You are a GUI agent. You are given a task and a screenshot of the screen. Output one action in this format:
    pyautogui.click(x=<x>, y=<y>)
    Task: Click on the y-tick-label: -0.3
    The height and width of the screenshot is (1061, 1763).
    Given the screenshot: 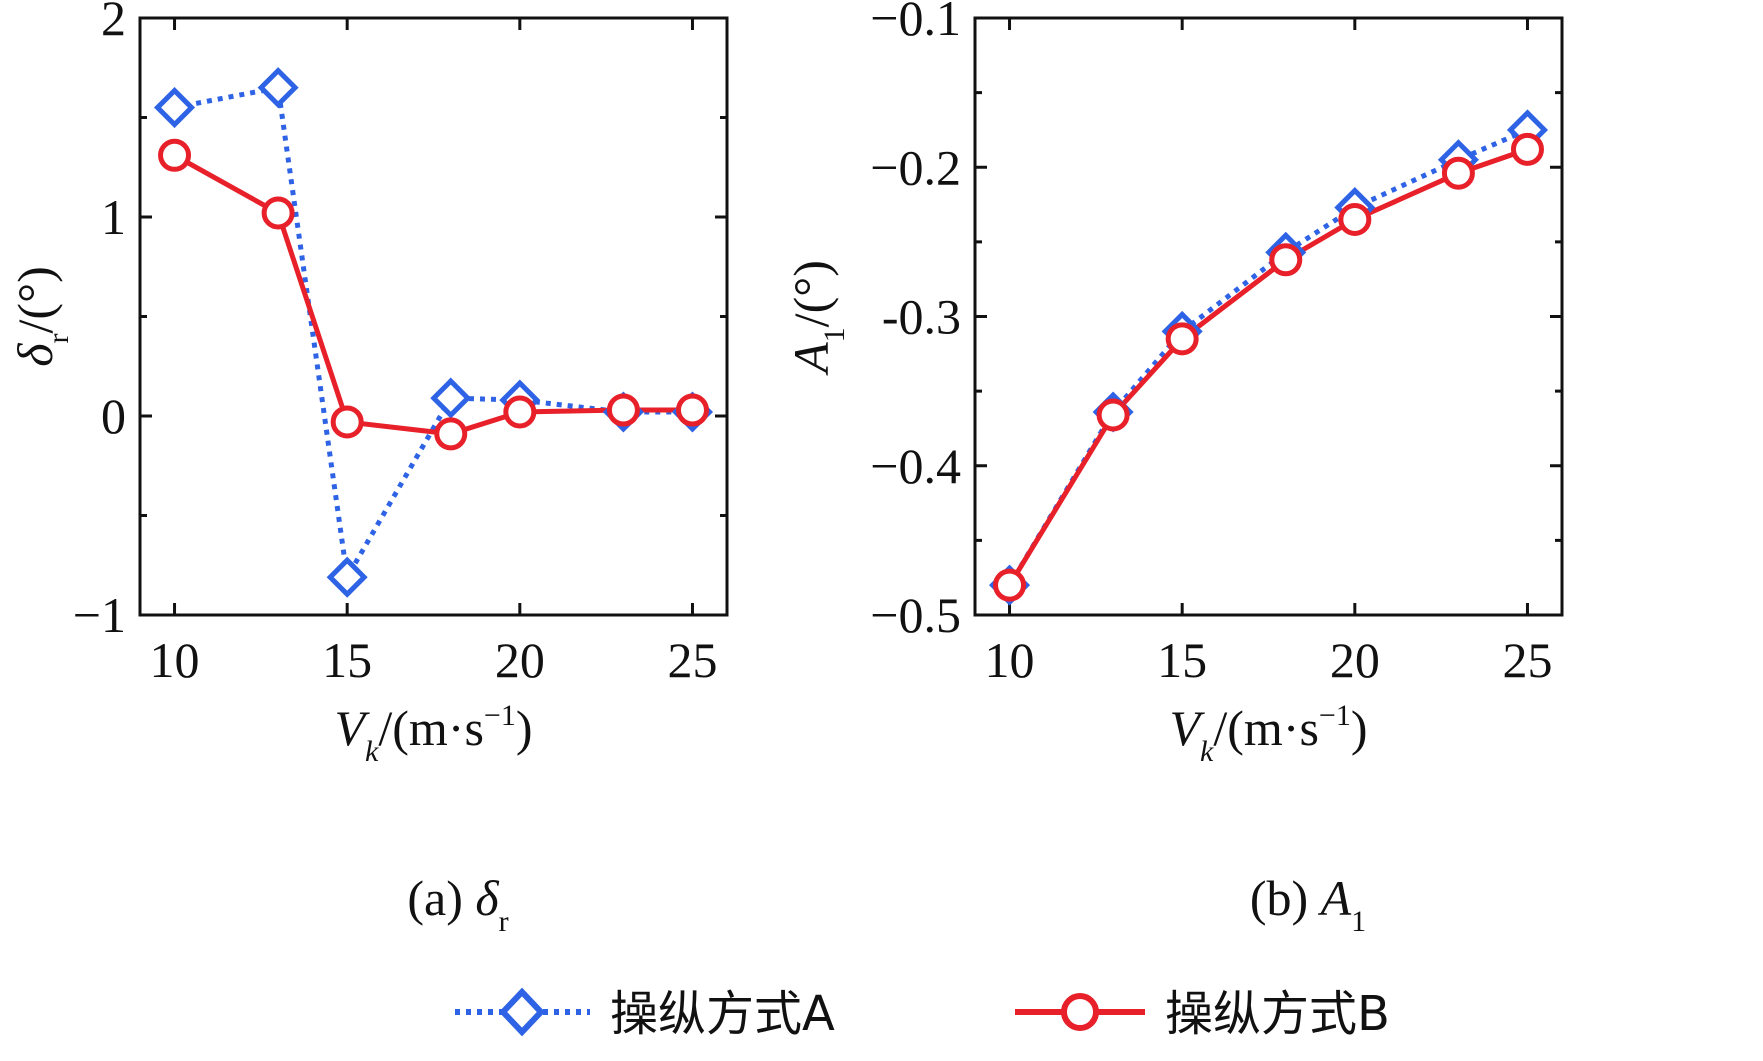 What is the action you would take?
    pyautogui.click(x=921, y=317)
    